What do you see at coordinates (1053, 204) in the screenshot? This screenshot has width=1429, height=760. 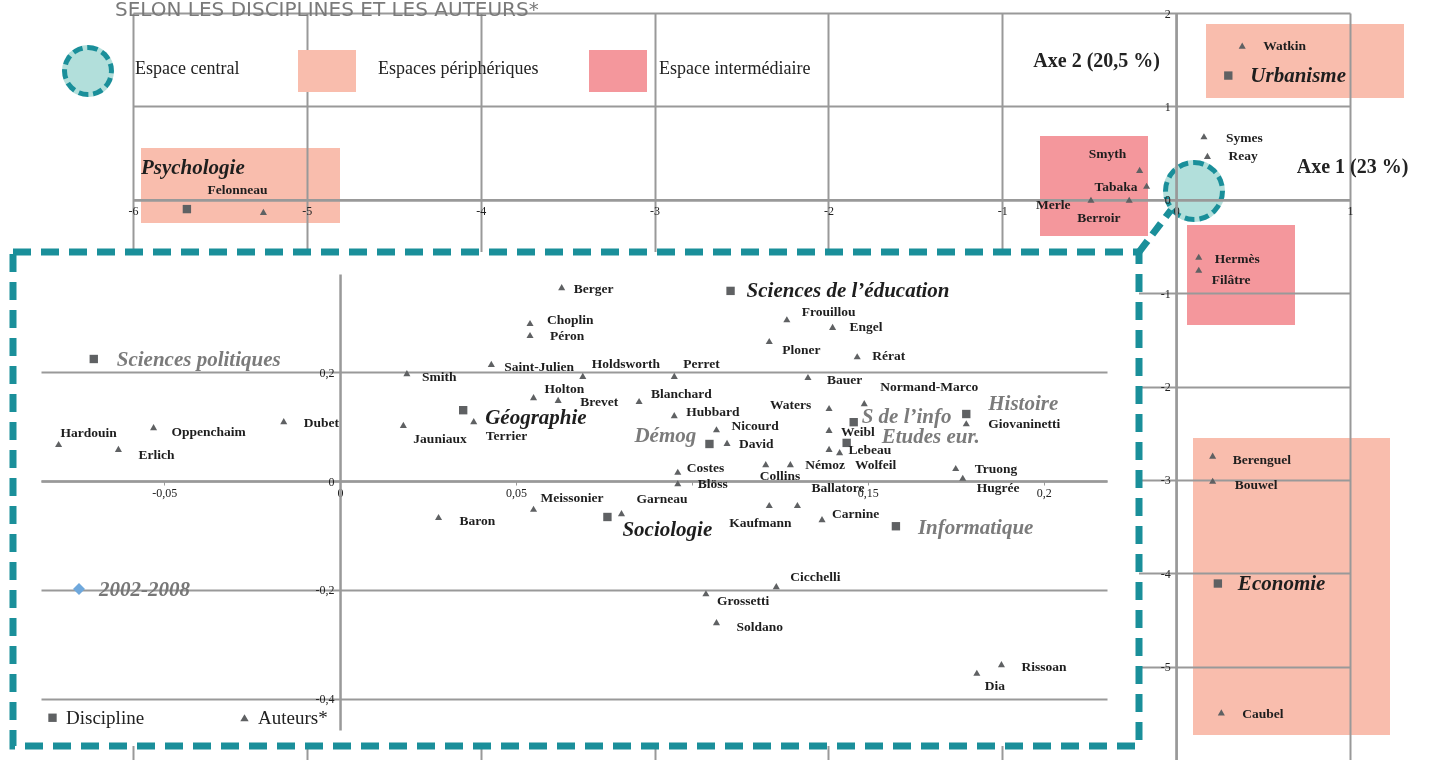 I see `data-label: Merle` at bounding box center [1053, 204].